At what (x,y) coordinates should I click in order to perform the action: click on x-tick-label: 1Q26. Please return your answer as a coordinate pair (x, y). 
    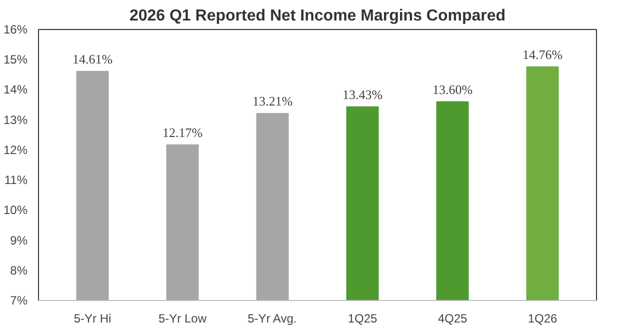
    Looking at the image, I should click on (543, 319).